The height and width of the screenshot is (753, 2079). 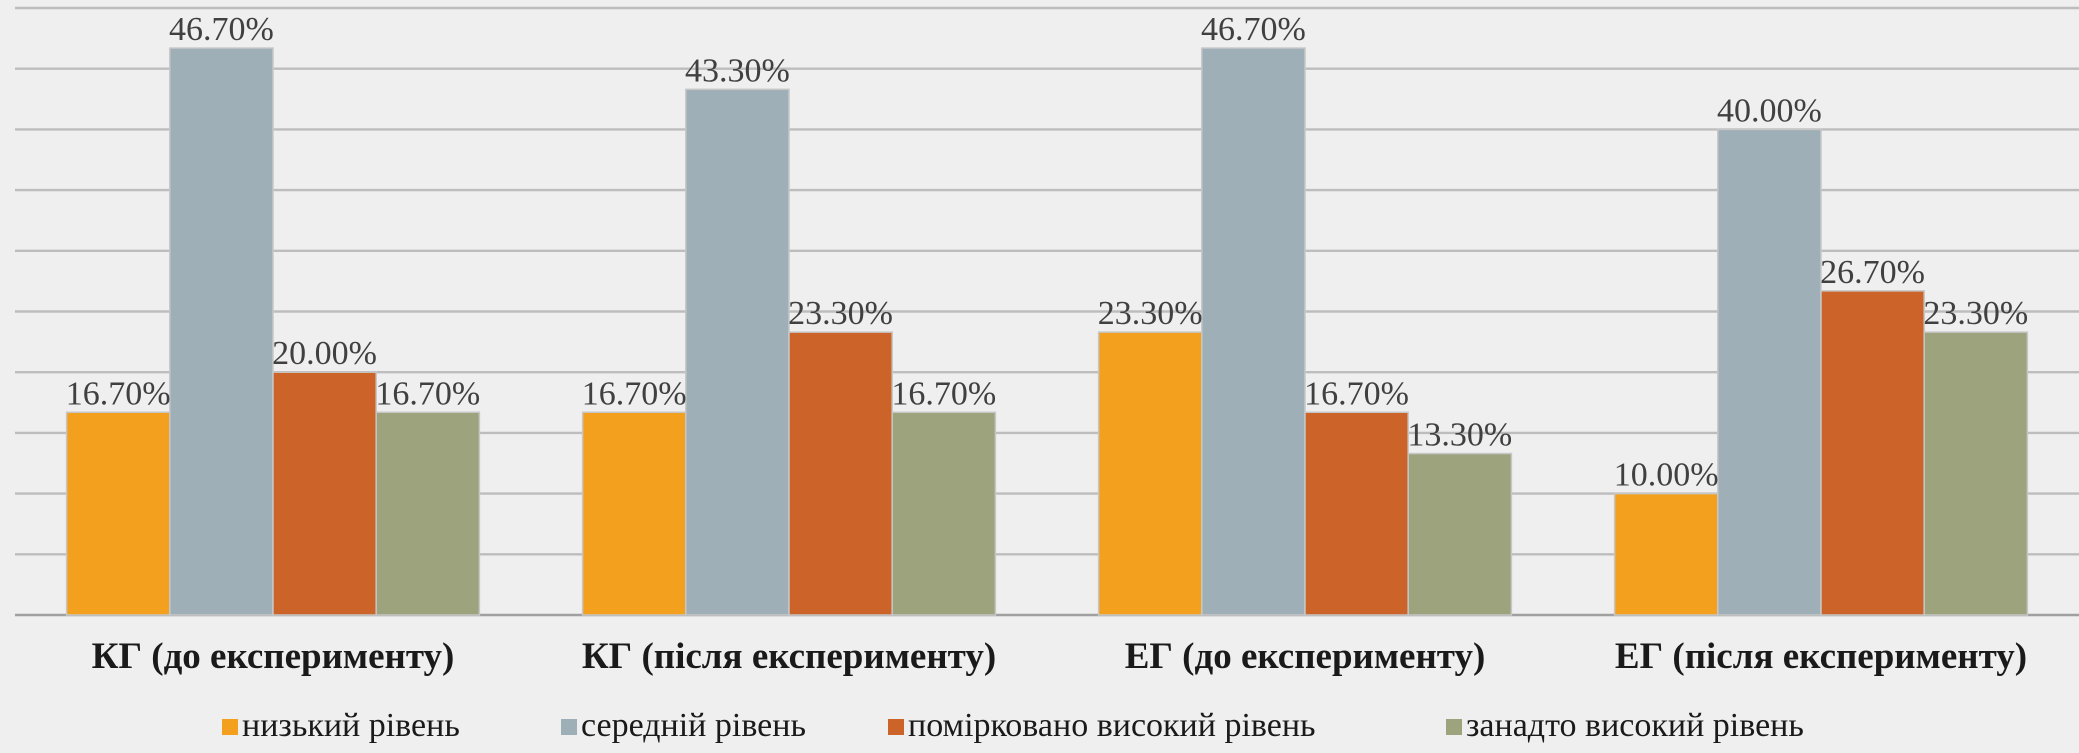 What do you see at coordinates (737, 70) in the screenshot?
I see `data-label: 43.30%` at bounding box center [737, 70].